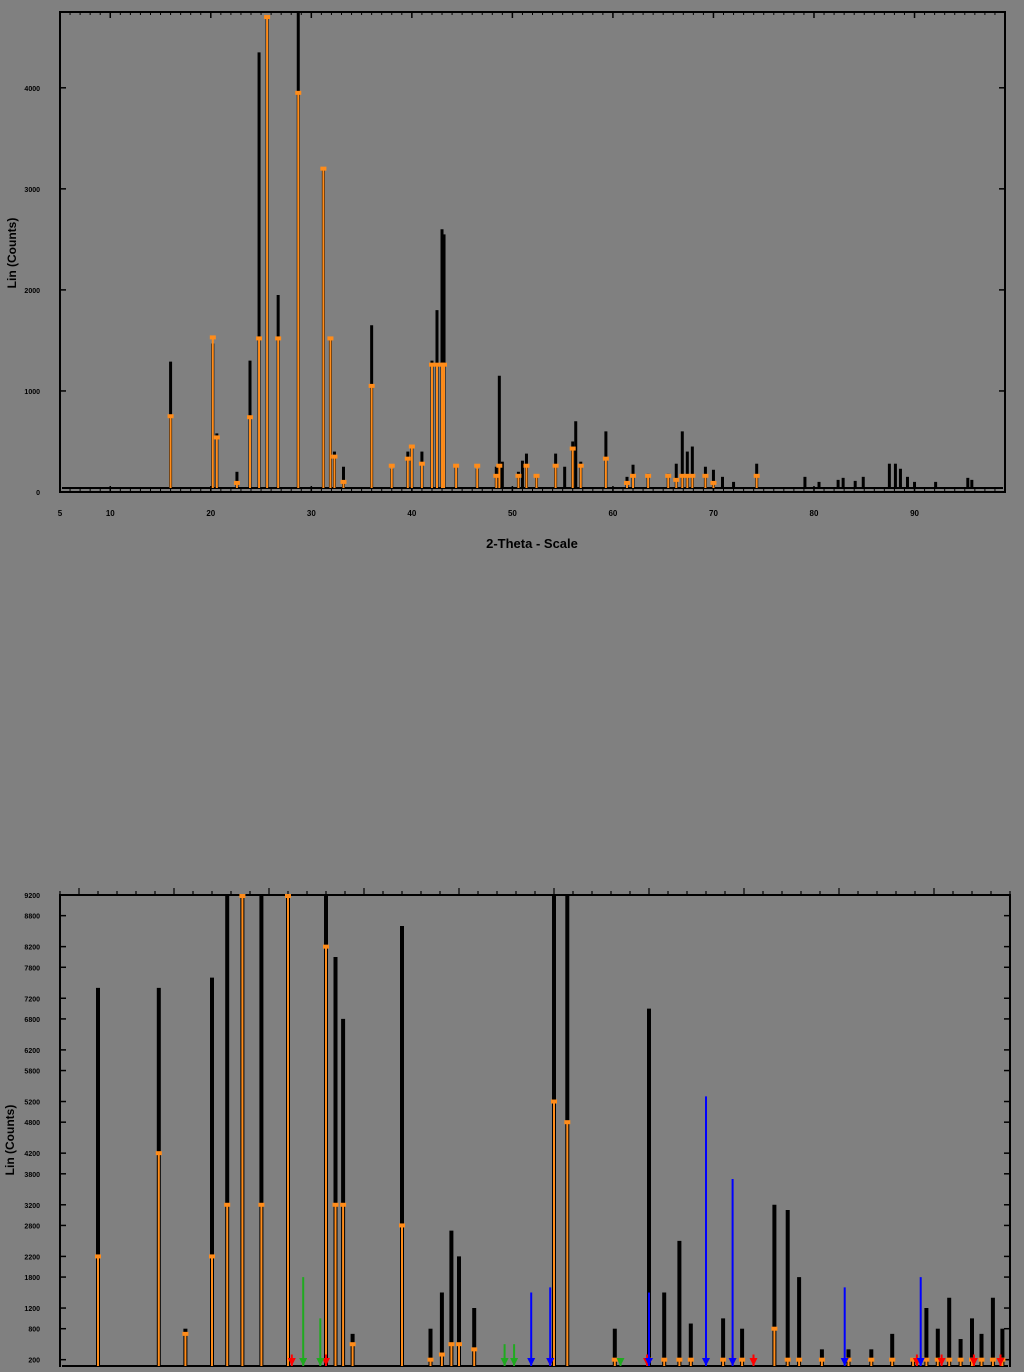 This screenshot has height=1372, width=1024. I want to click on y-tick-label: 2200, so click(32, 1257).